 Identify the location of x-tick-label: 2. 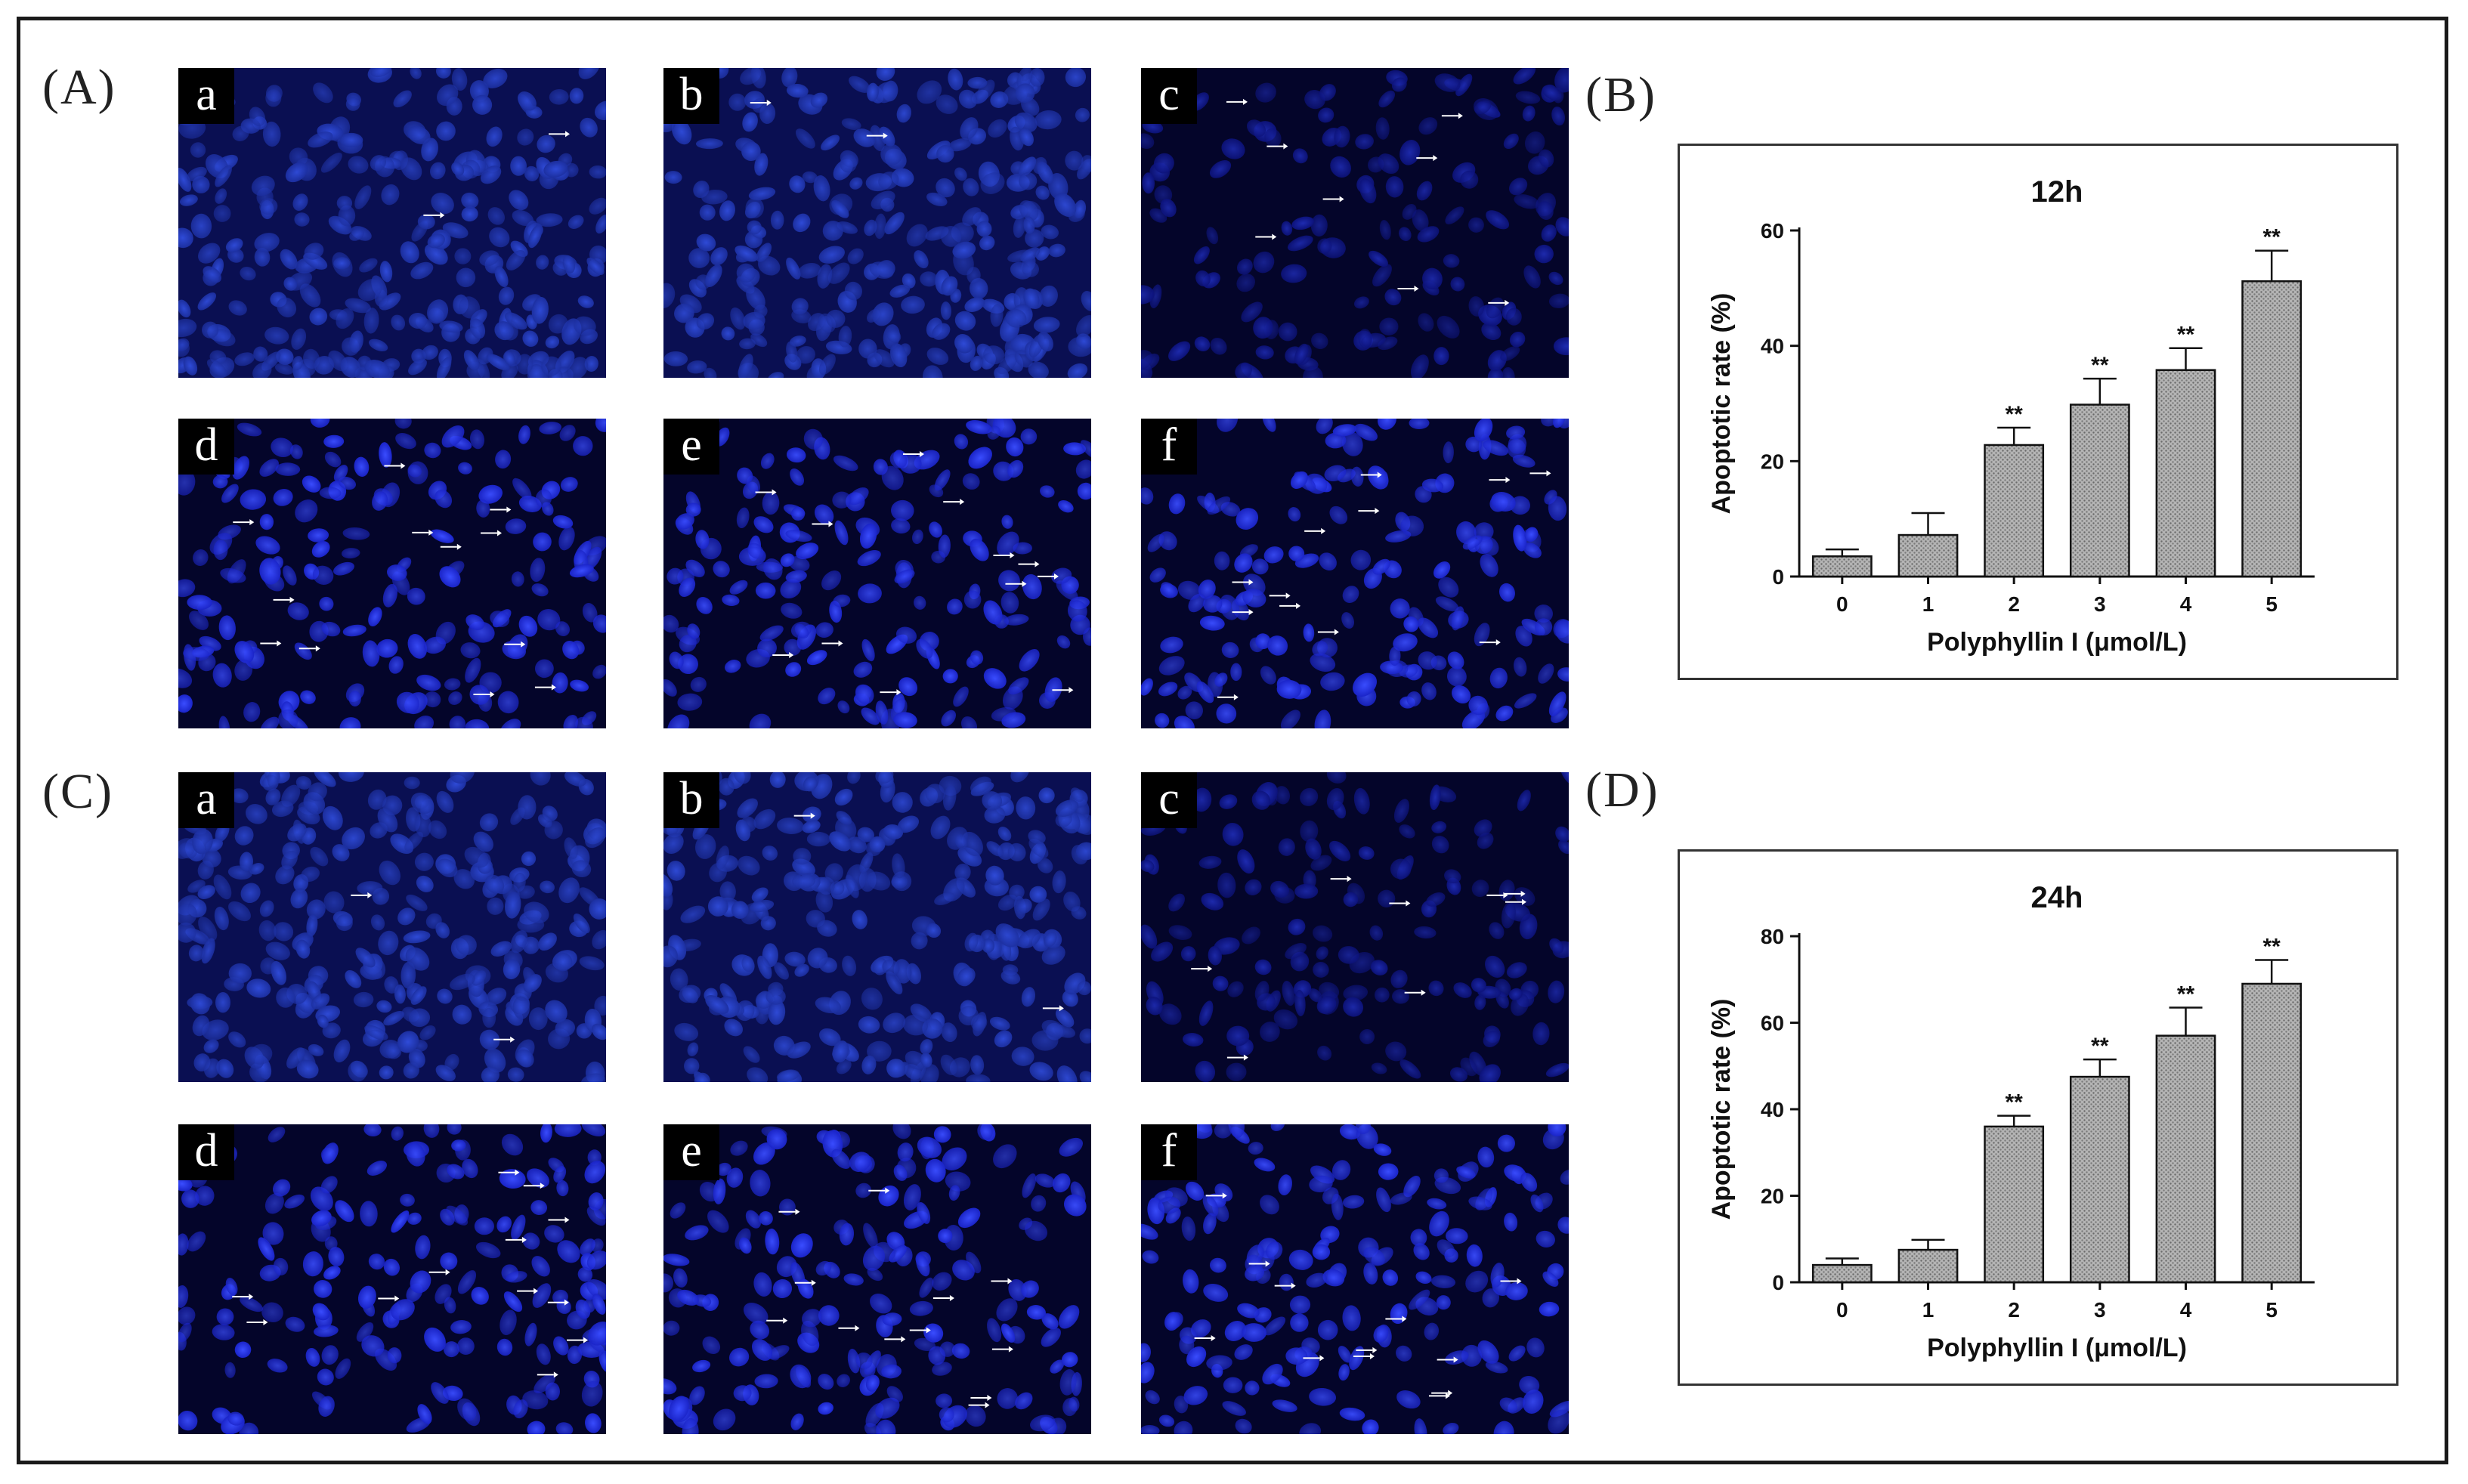
(2014, 604).